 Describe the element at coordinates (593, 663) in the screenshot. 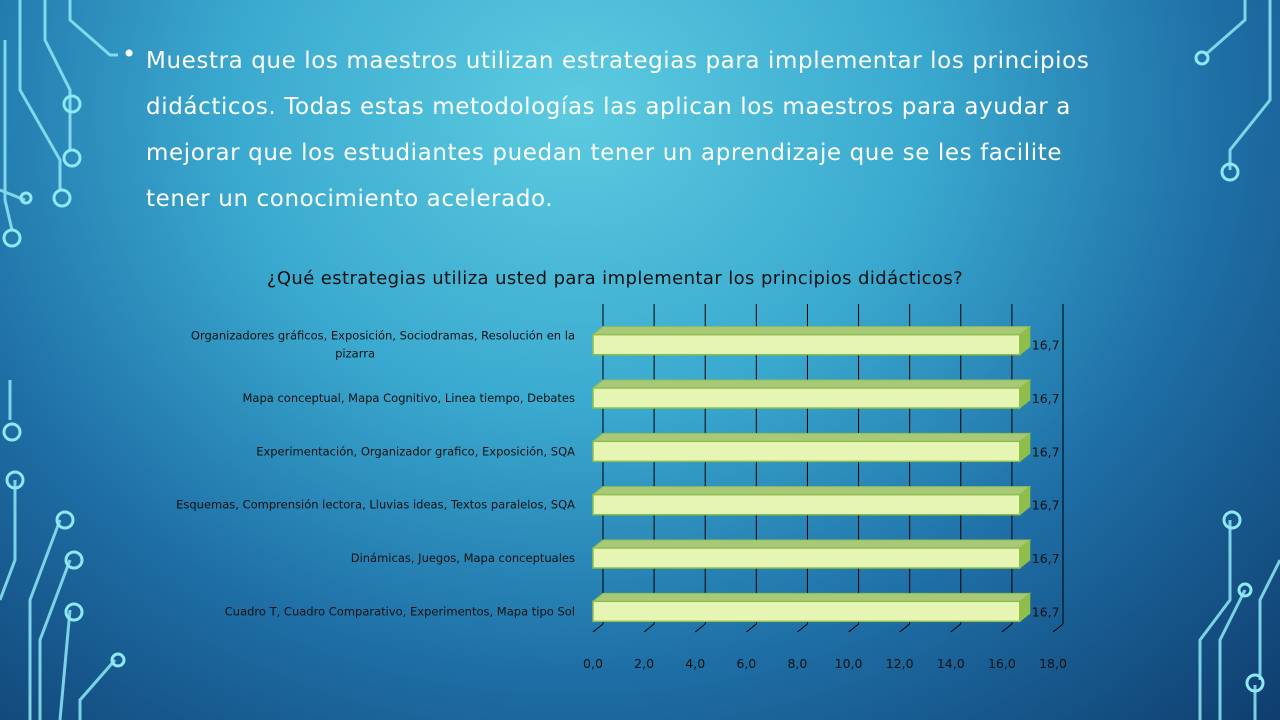

I see `x-tick-label: 0,0` at that location.